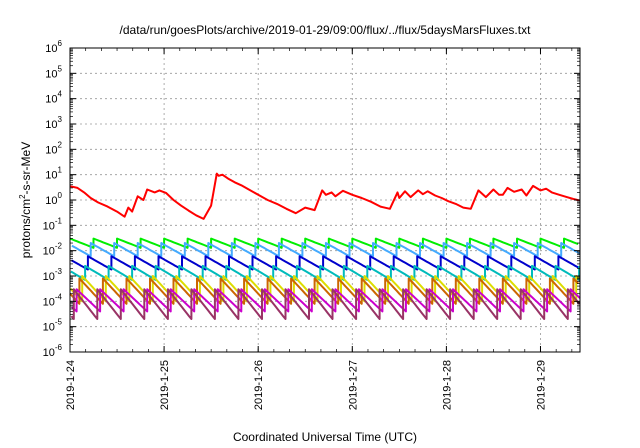 Image resolution: width=640 pixels, height=448 pixels. Describe the element at coordinates (60, 170) in the screenshot. I see `y-tick-exponent: 1` at that location.